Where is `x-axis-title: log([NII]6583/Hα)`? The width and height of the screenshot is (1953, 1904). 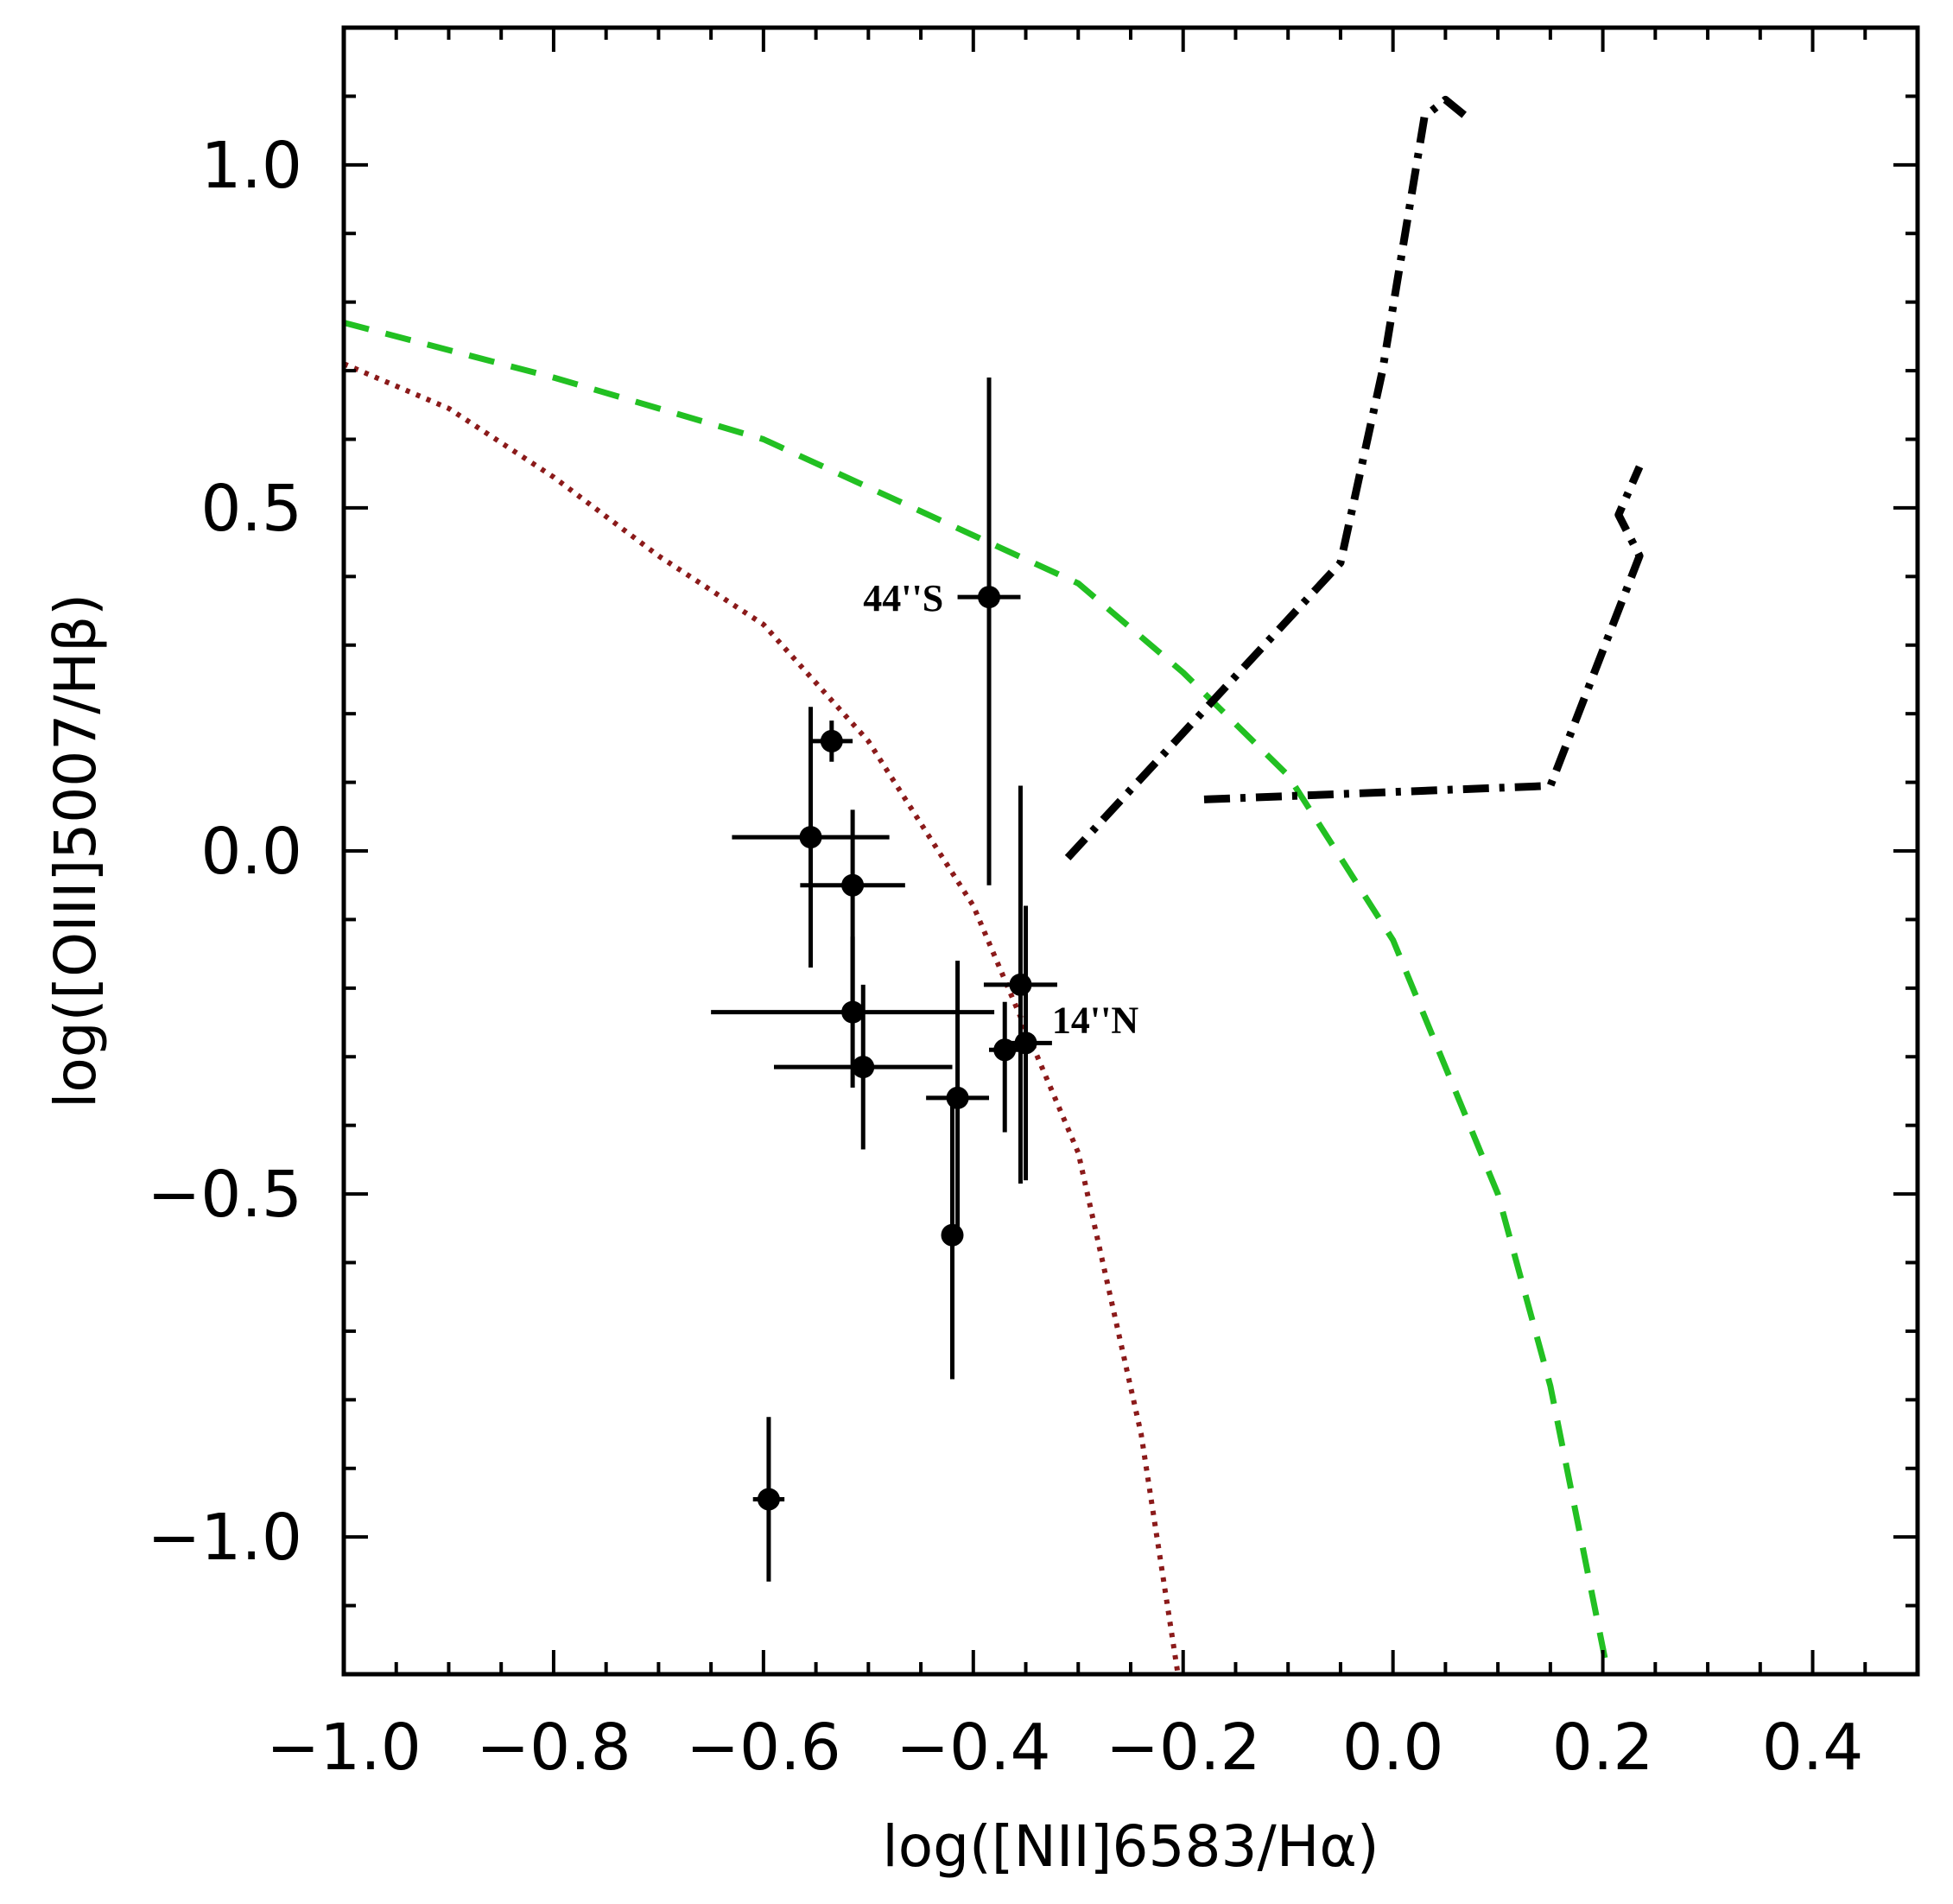 x-axis-title: log([NII]6583/Hα) is located at coordinates (1130, 1847).